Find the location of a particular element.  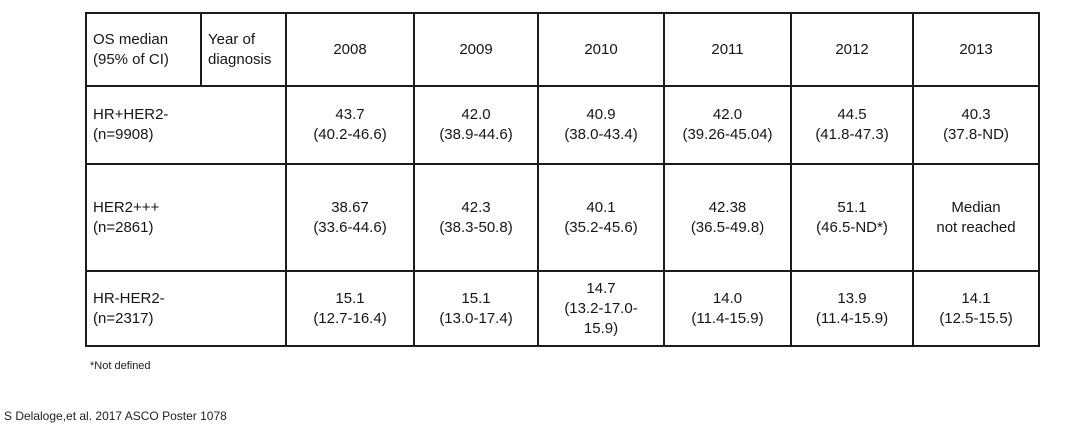

header-year-2011: 2011 is located at coordinates (727, 49).